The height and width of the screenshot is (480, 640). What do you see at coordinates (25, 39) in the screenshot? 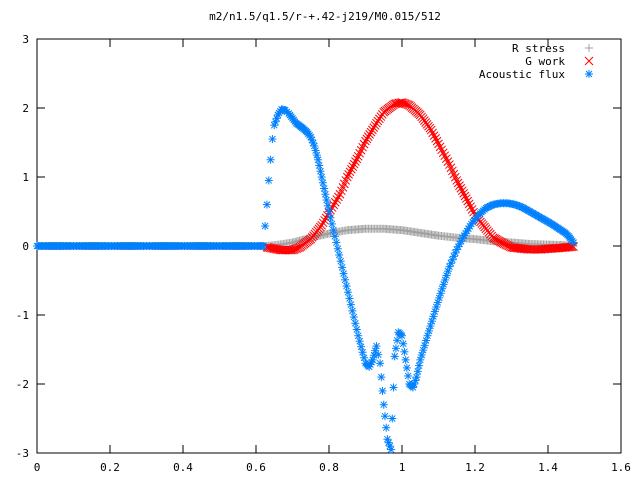
I see `y-tick-label: 3` at bounding box center [25, 39].